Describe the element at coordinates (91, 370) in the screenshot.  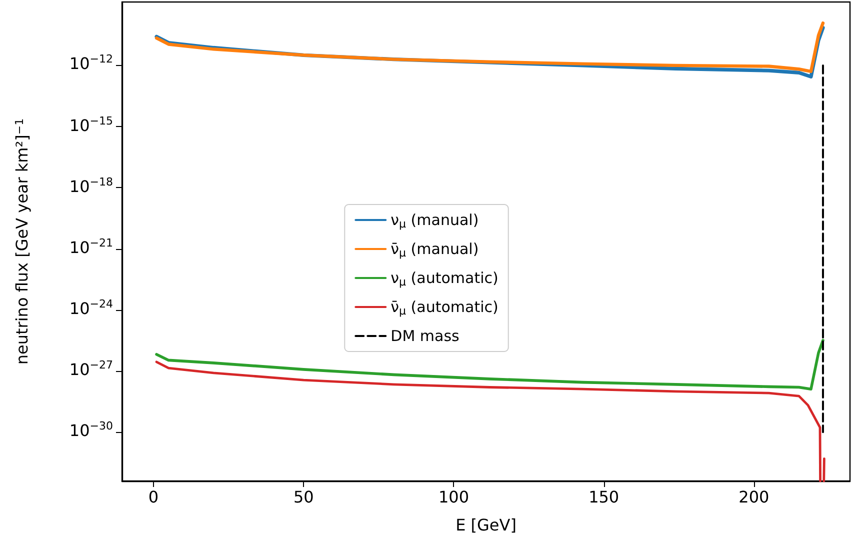
I see `y-tick-label: 10$^{−27}$` at that location.